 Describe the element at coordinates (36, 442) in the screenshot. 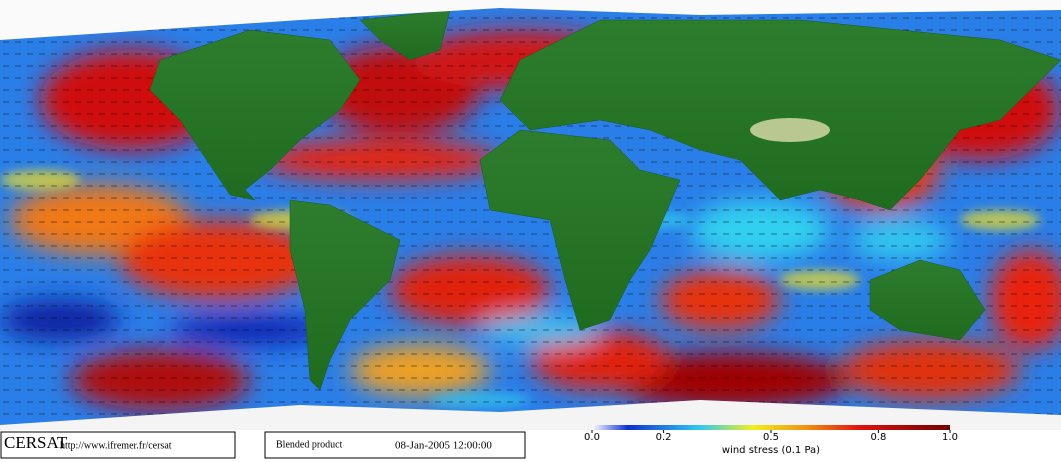

I see `logo: CERSAT` at that location.